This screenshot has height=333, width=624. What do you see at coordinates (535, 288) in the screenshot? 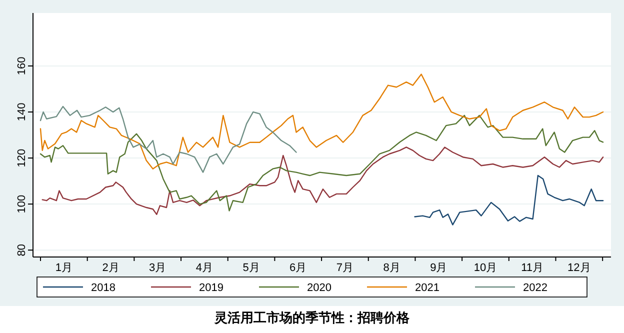
I see `legend-label: 2022` at bounding box center [535, 288].